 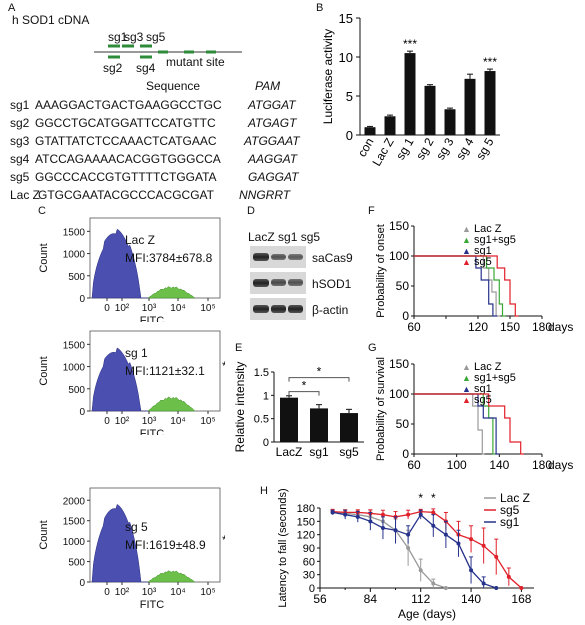 What do you see at coordinates (107, 308) in the screenshot?
I see `x-tick-label: 0` at bounding box center [107, 308].